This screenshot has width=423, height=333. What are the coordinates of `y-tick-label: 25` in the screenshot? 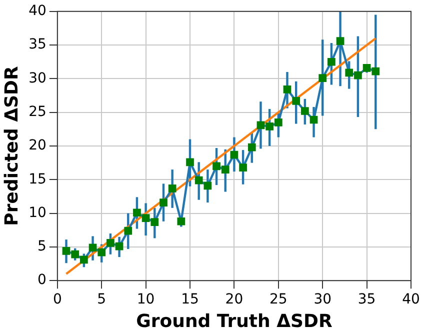 It's located at (37, 112).